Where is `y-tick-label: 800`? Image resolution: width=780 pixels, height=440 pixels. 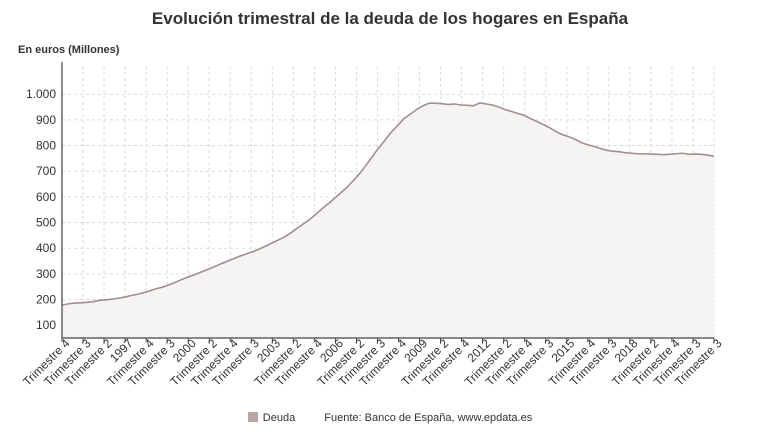 y-tick-label: 800 is located at coordinates (46, 146).